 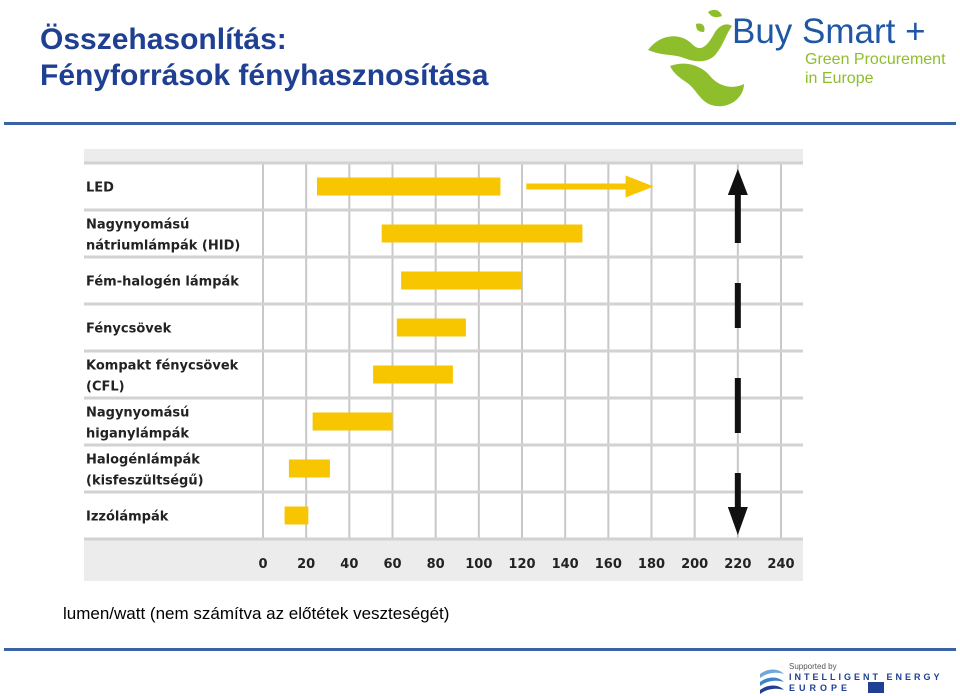 I want to click on title-line-2: Fényforrások fényhasznosítása, so click(x=264, y=75).